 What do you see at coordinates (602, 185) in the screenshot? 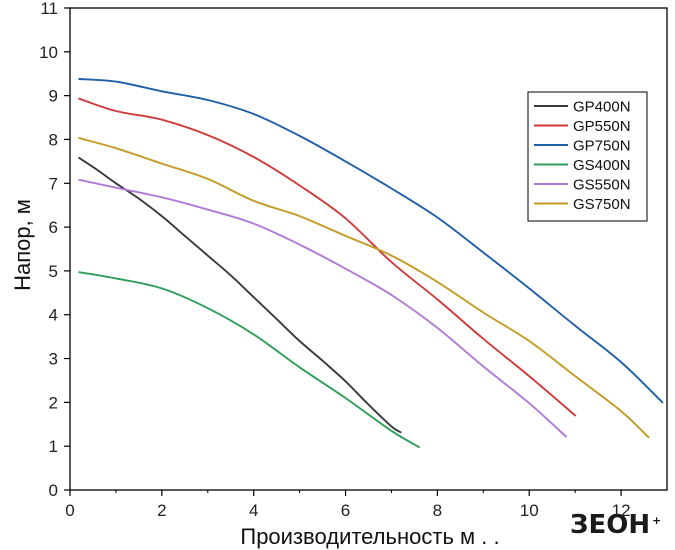
I see `legend-entry-gs550n: GS550N` at bounding box center [602, 185].